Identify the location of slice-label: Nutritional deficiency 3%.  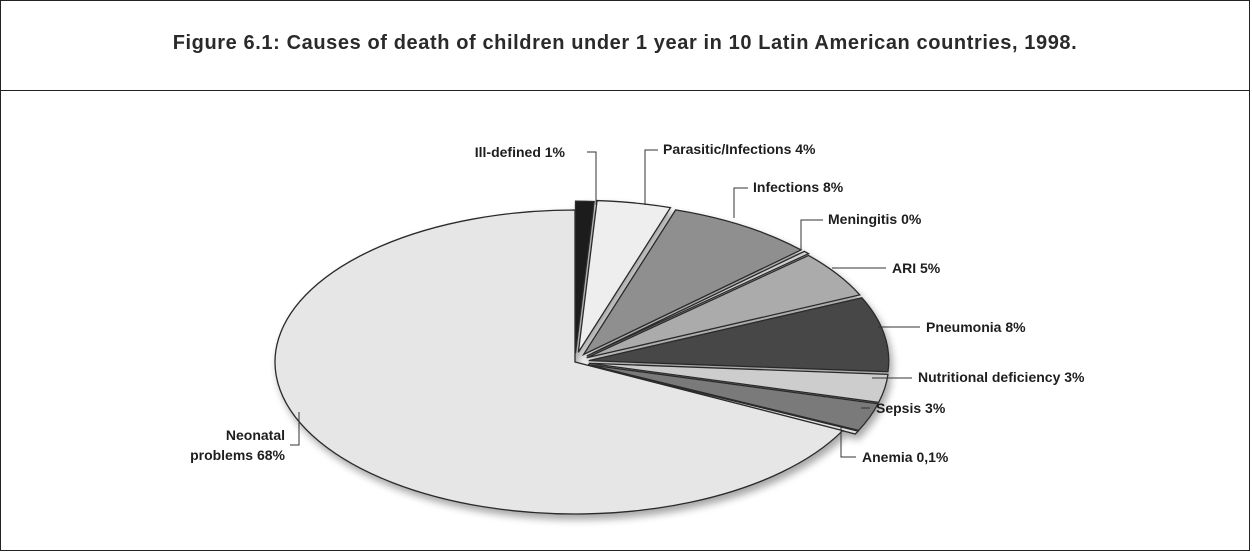
(1001, 377).